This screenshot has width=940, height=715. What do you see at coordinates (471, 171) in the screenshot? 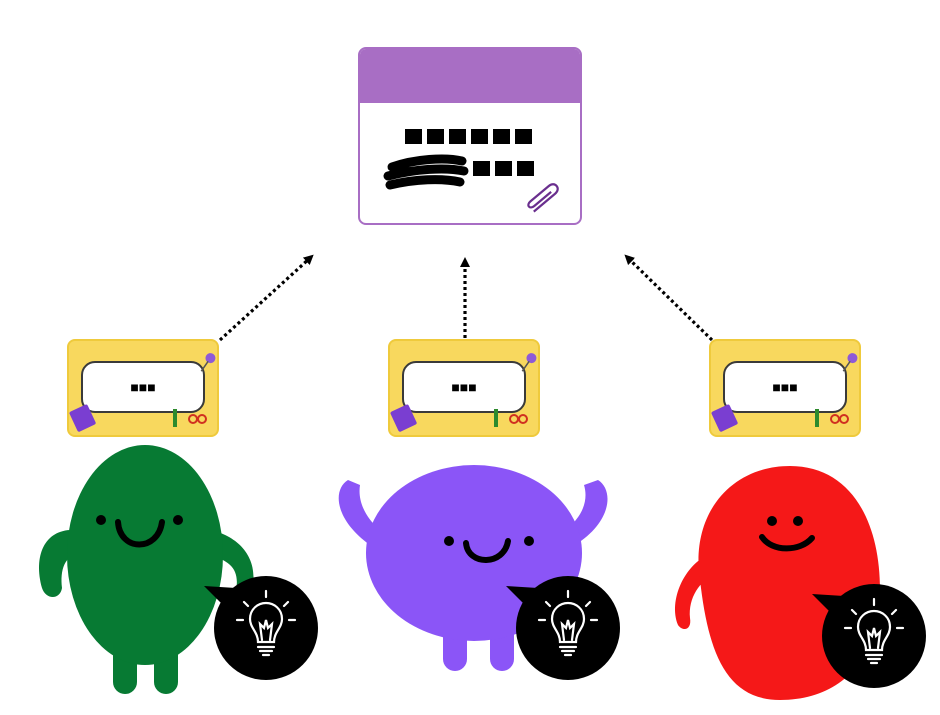
I see `board-content` at bounding box center [471, 171].